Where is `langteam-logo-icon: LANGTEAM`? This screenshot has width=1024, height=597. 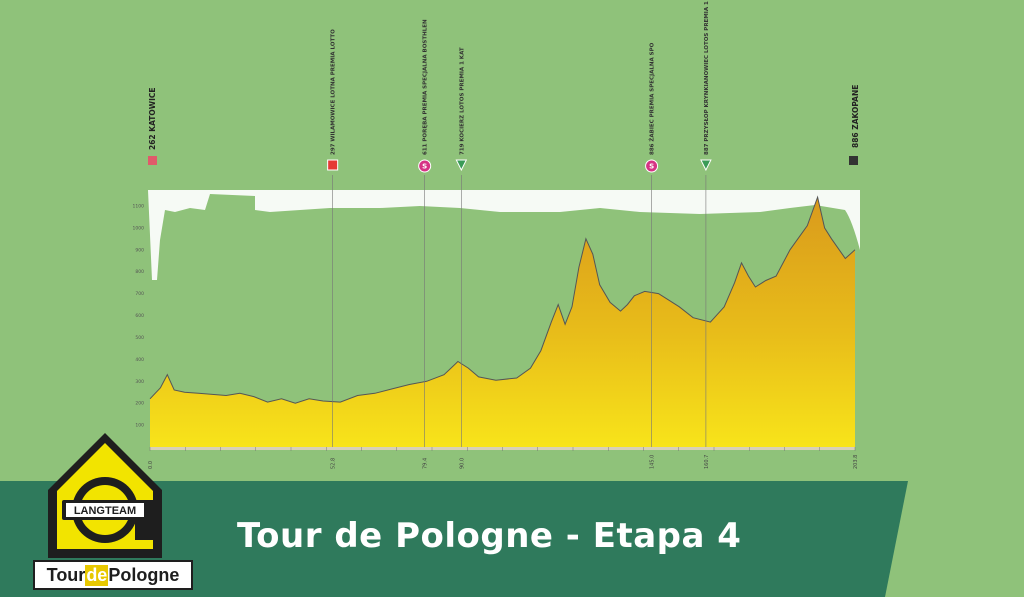 langteam-logo-icon: LANGTEAM is located at coordinates (105, 495).